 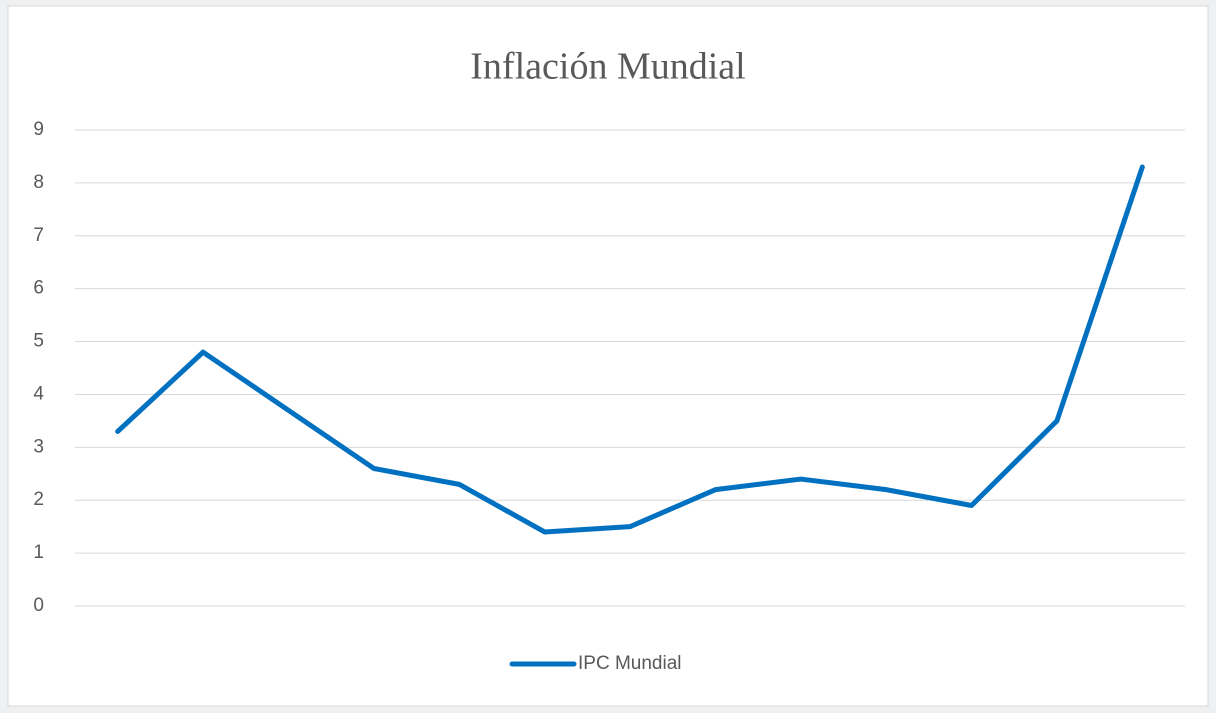 What do you see at coordinates (607, 67) in the screenshot?
I see `chart-title: Inflación Mundial` at bounding box center [607, 67].